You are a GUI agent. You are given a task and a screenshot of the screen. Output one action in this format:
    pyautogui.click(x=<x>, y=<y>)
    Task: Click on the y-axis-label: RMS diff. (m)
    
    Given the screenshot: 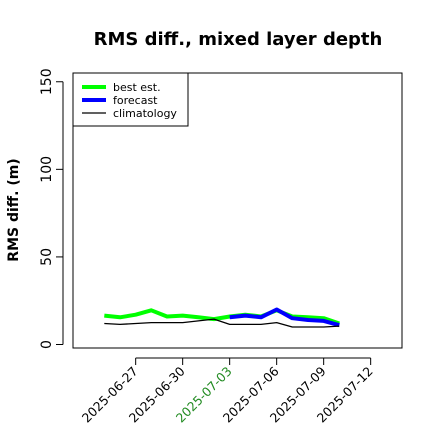 What is the action you would take?
    pyautogui.click(x=14, y=209)
    